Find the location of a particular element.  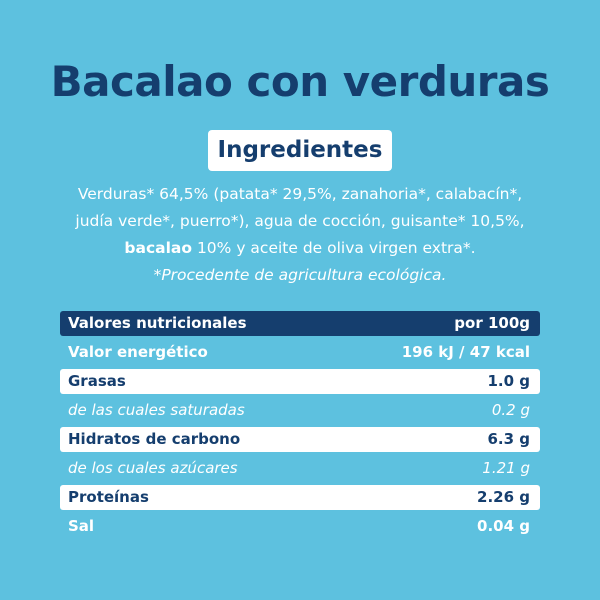

nutrition-label: Hidratos de carbono is located at coordinates (154, 439).